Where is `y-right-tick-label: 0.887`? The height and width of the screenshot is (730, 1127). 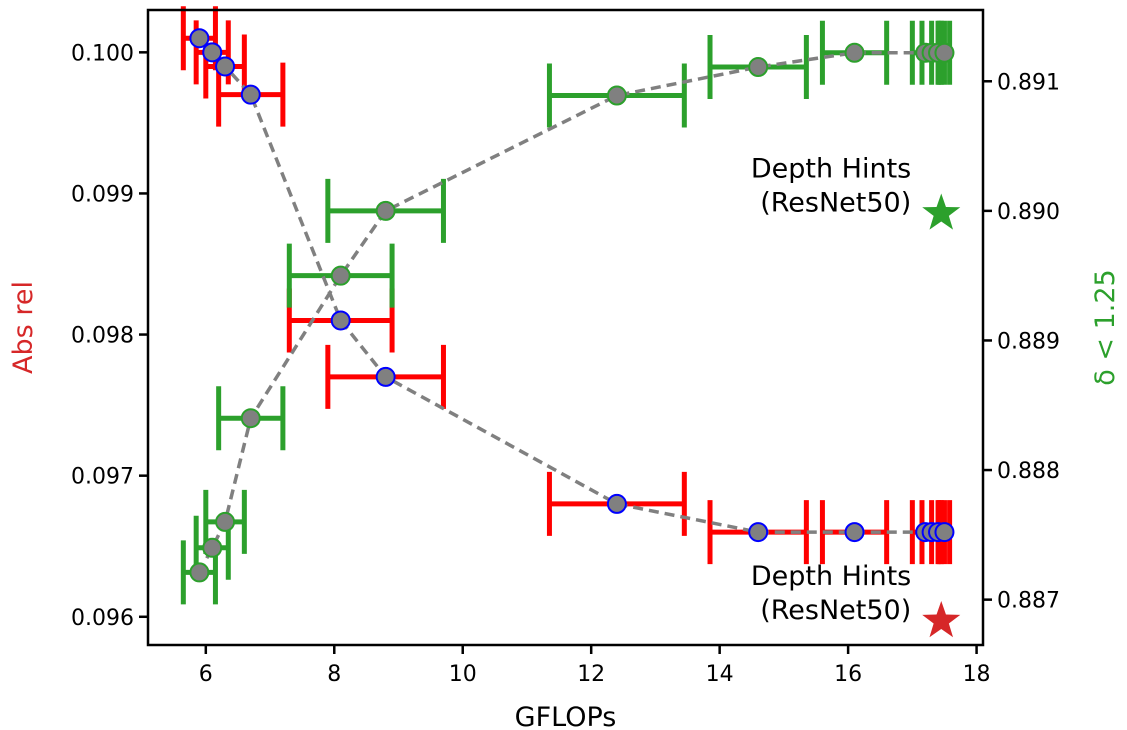 y-right-tick-label: 0.887 is located at coordinates (1028, 601).